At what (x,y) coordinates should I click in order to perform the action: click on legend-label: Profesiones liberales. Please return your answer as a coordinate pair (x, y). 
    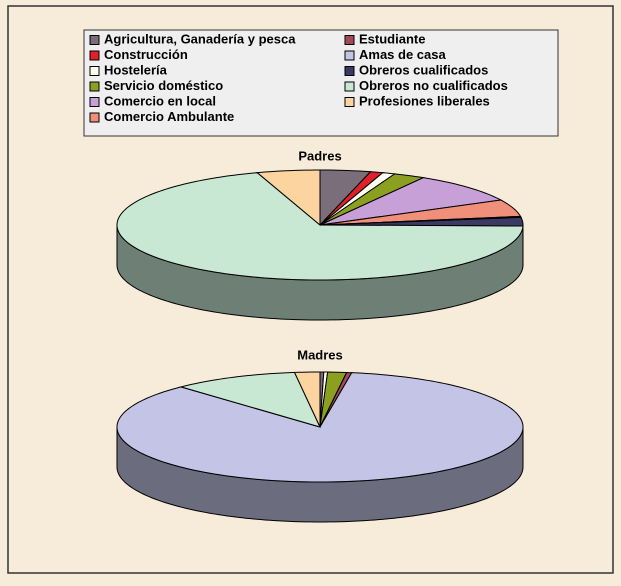
    Looking at the image, I should click on (424, 100).